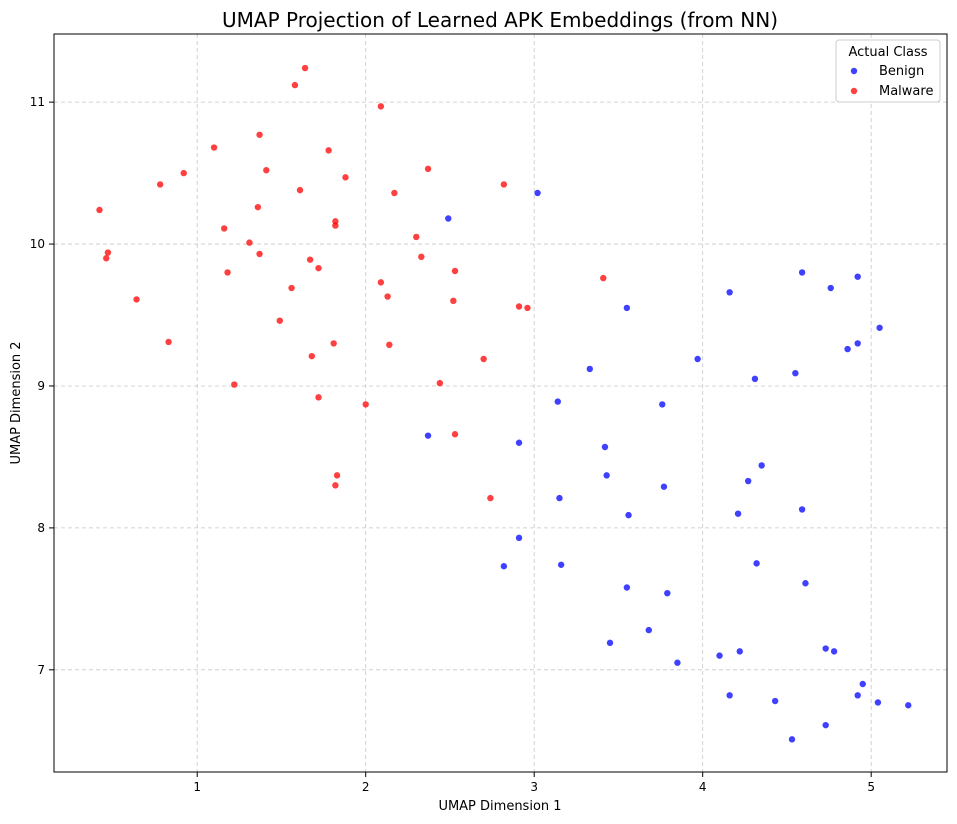 This screenshot has width=957, height=824. Describe the element at coordinates (16, 402) in the screenshot. I see `y-axis-label: UMAP Dimension 2` at that location.